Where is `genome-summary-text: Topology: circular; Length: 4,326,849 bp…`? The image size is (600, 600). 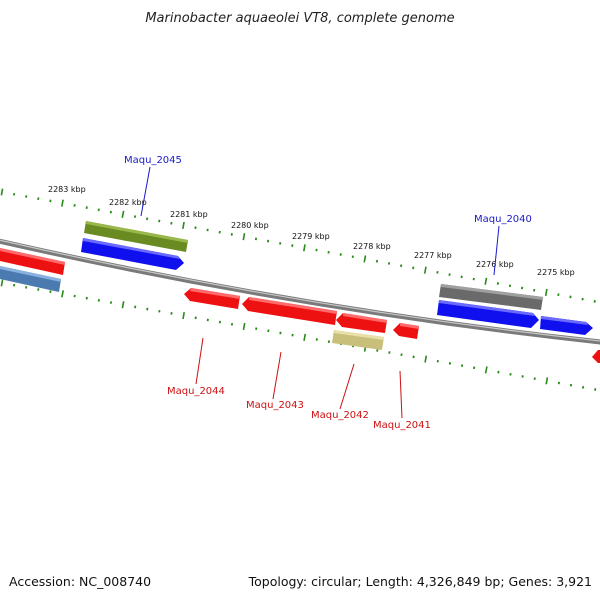 genome-summary-text: Topology: circular; Length: 4,326,849 bp… is located at coordinates (420, 581).